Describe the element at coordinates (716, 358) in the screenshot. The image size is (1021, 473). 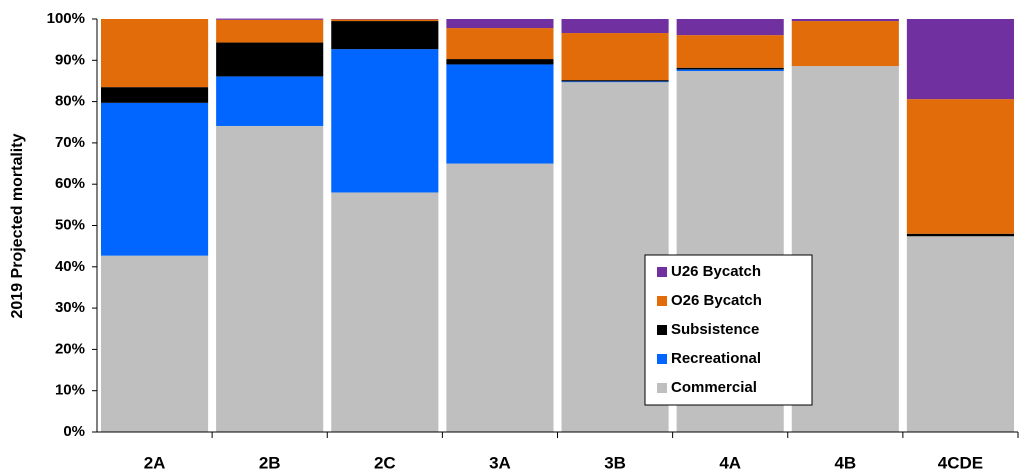
I see `legend-label: Recreational` at that location.